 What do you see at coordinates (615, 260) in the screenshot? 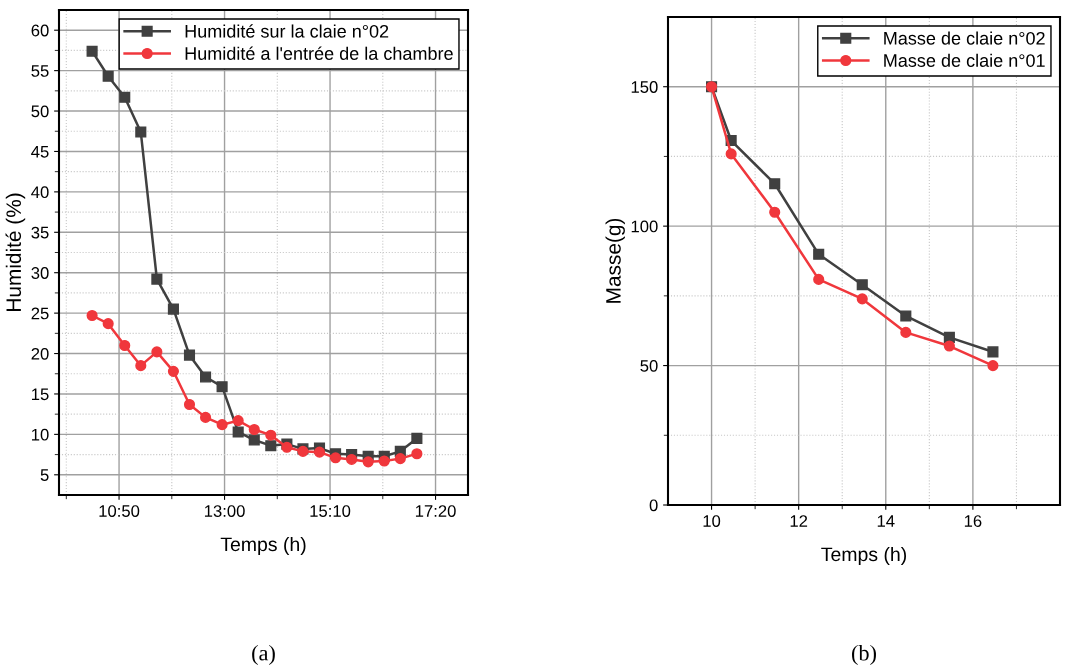
I see `y-axis-title: Masse(g)` at bounding box center [615, 260].